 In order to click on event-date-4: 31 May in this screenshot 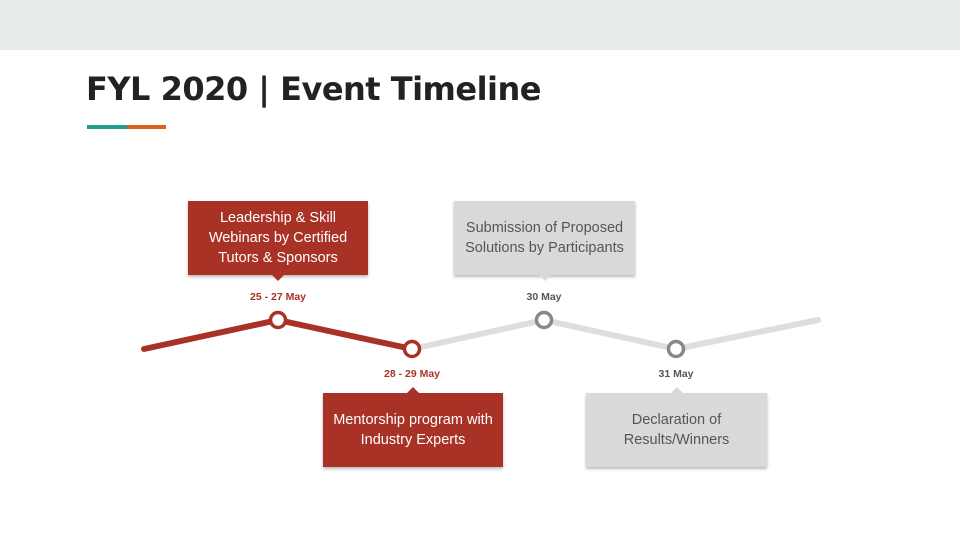, I will do `click(676, 374)`.